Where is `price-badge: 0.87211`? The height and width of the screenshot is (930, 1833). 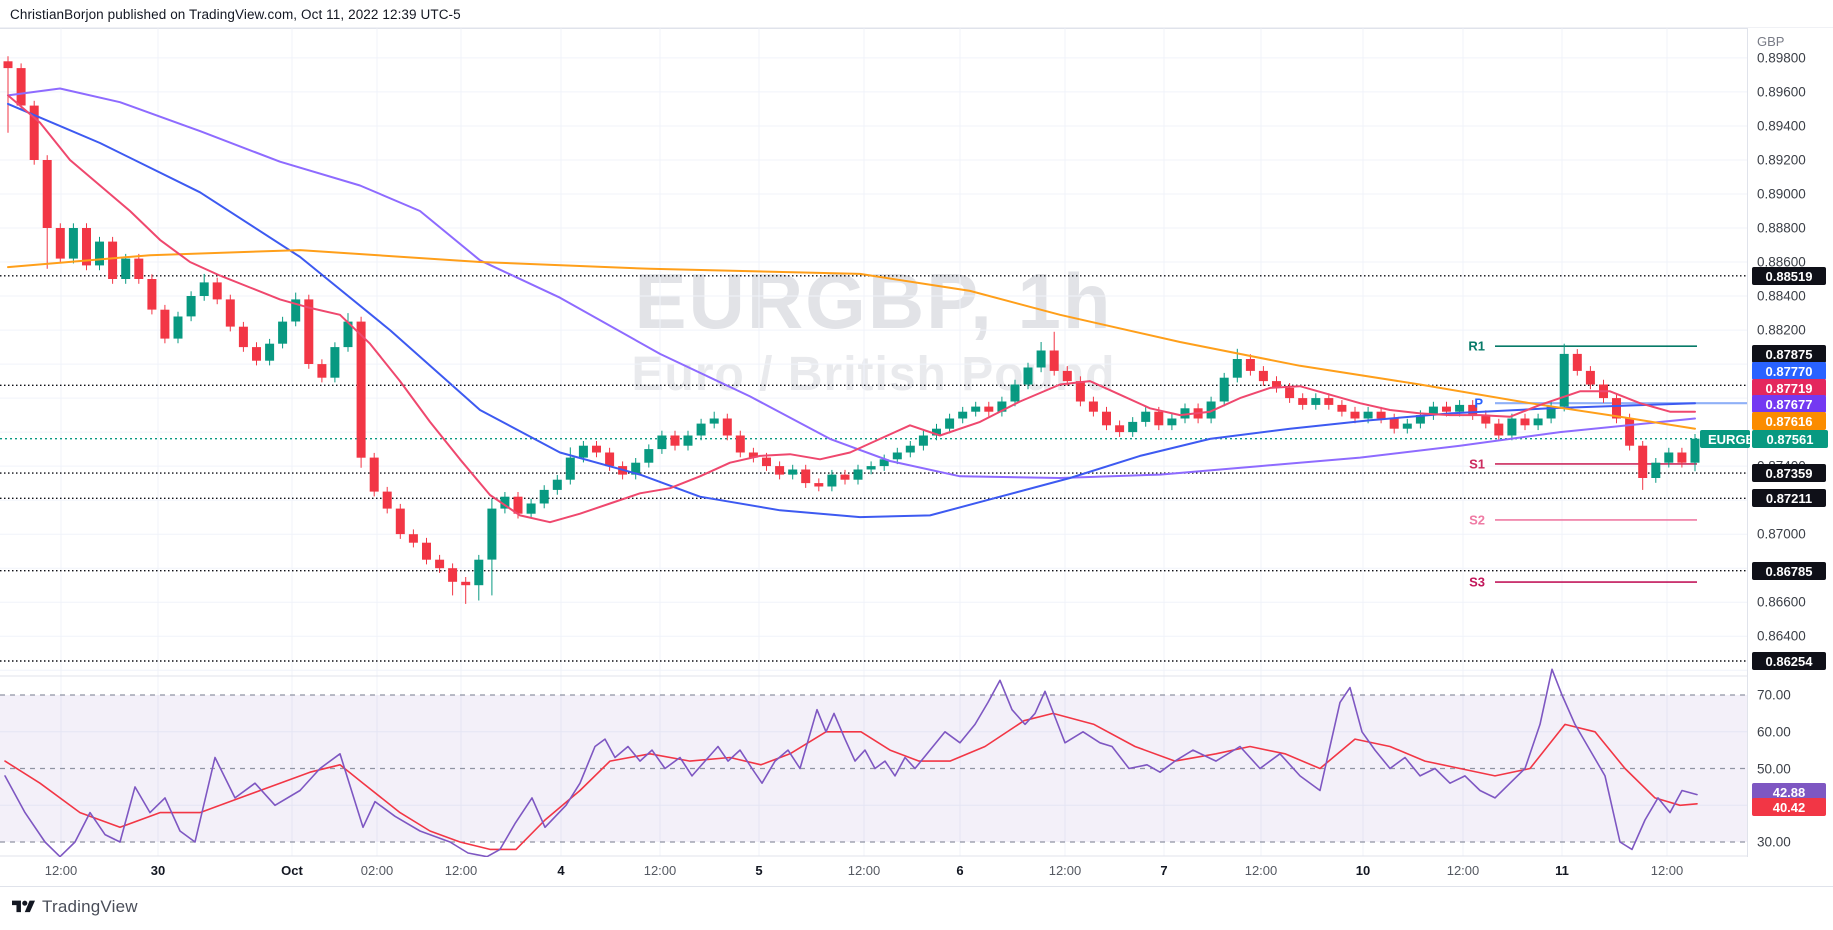 price-badge: 0.87211 is located at coordinates (1789, 498).